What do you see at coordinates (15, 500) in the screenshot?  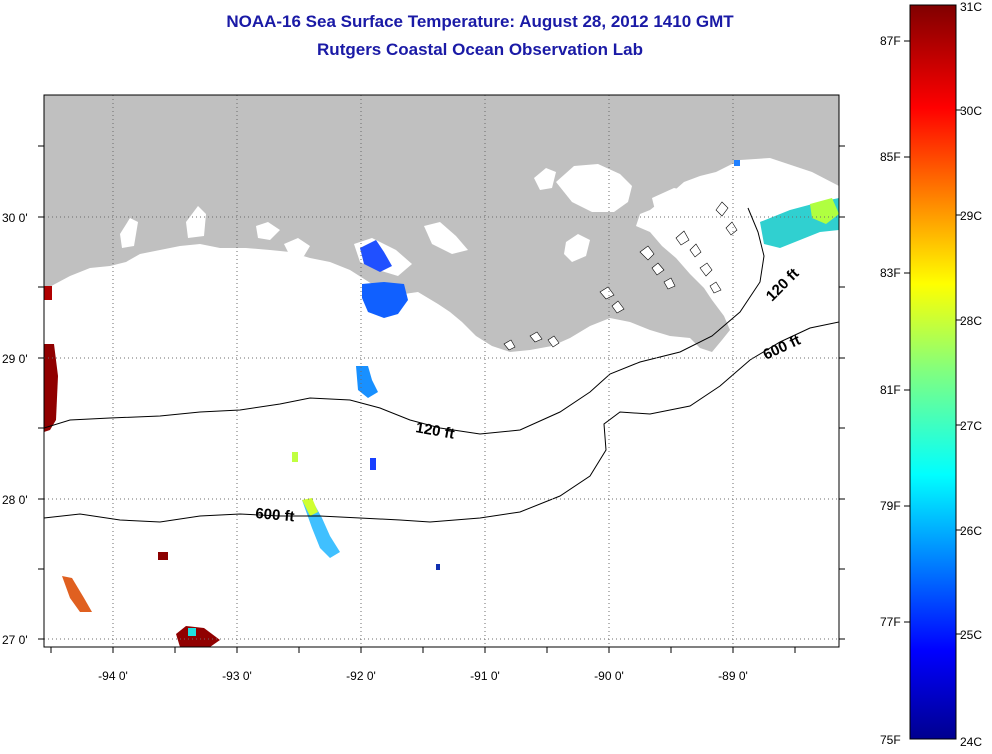 I see `lat-label-28: 28 0'` at bounding box center [15, 500].